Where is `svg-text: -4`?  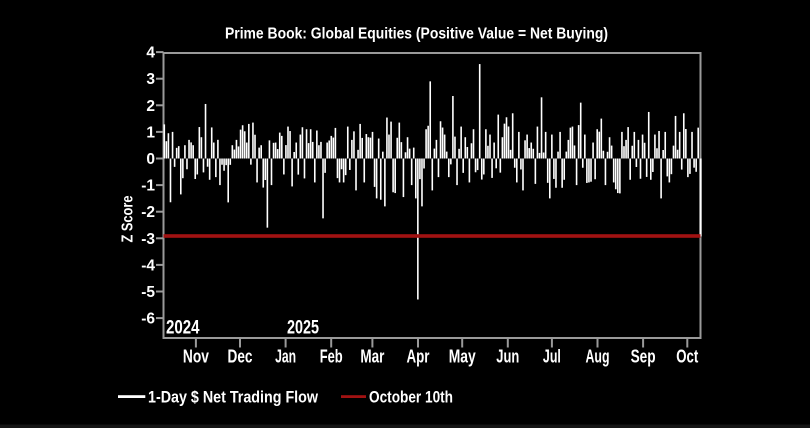
svg-text: -4 is located at coordinates (148, 265).